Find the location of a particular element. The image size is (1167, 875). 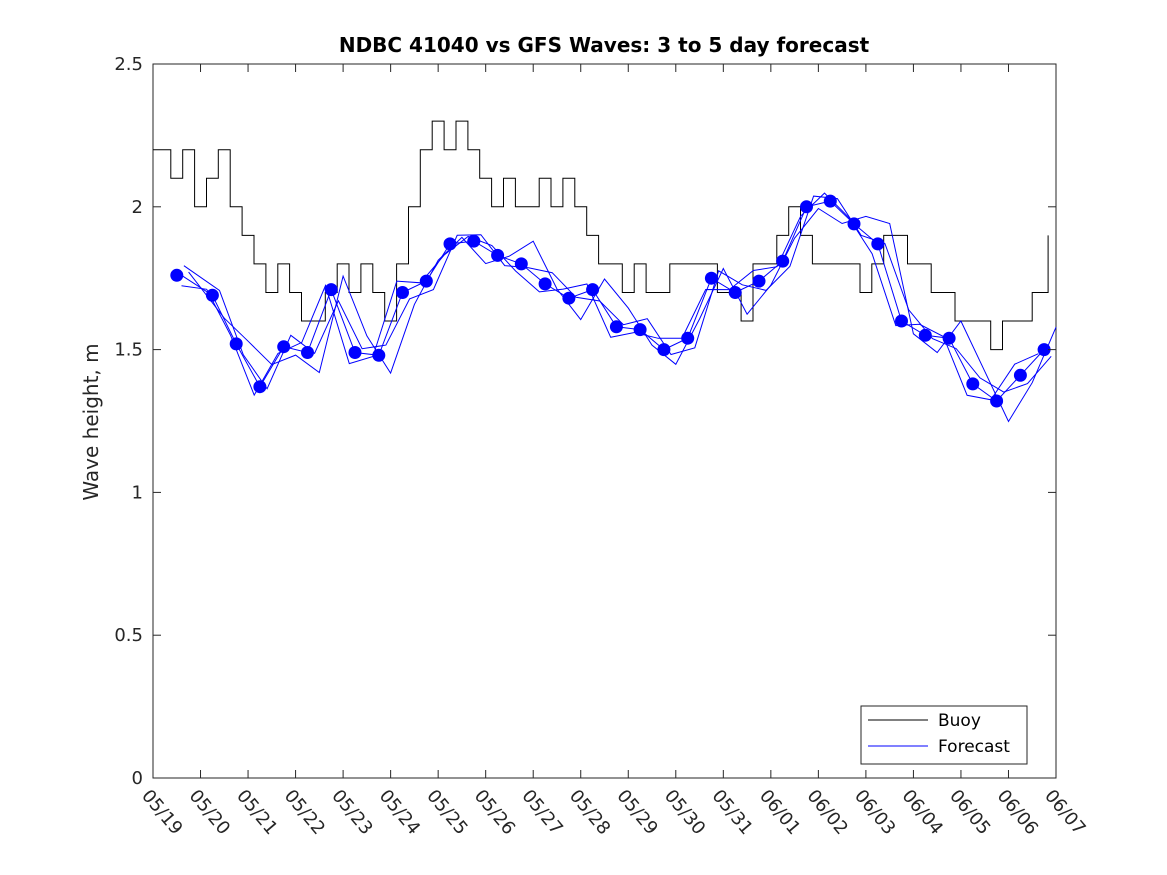

x-tick-label: 06/06 is located at coordinates (1017, 812).